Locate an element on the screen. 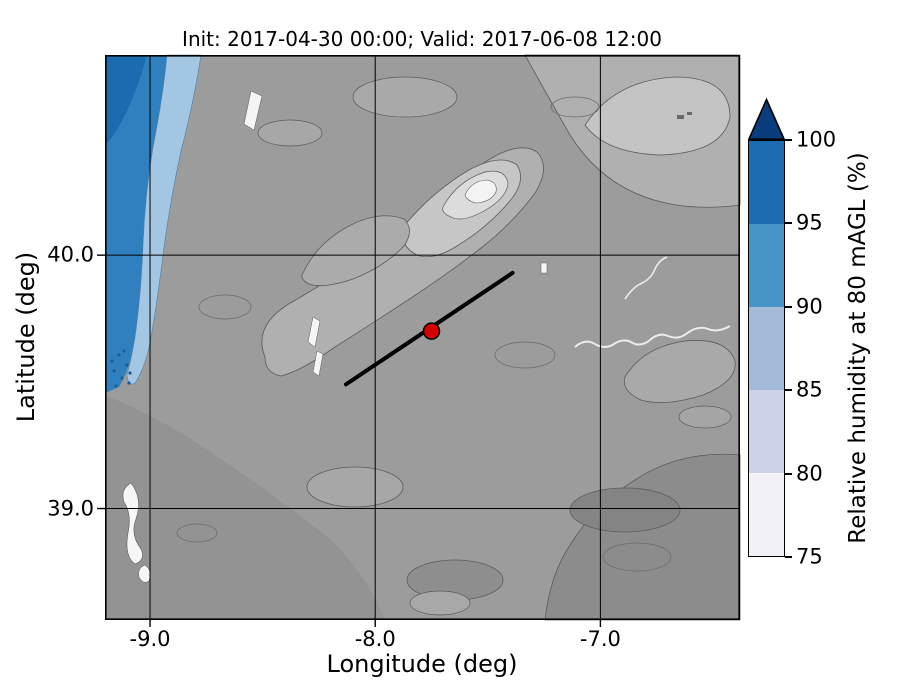 The width and height of the screenshot is (900, 700). colorbar-tick-label: 80 is located at coordinates (809, 473).